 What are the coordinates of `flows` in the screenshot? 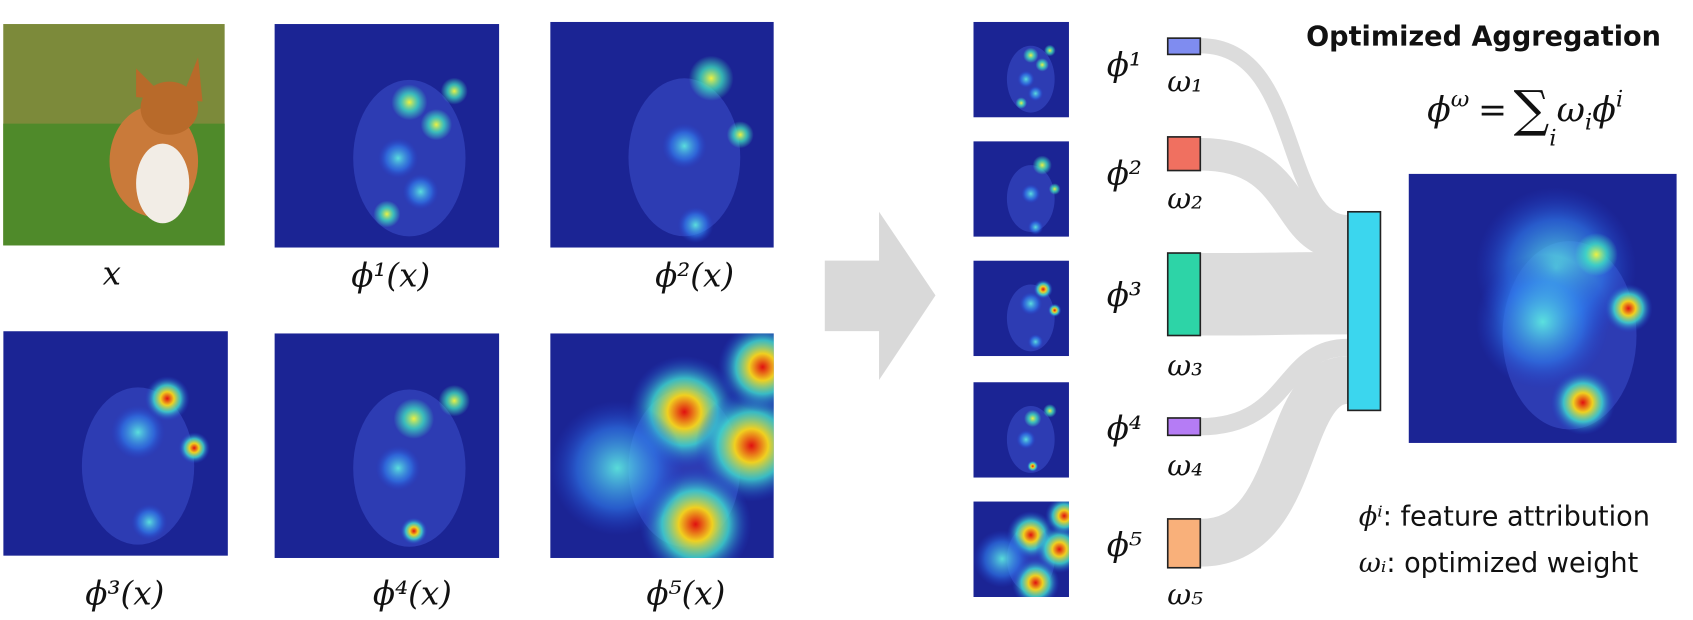 It's located at (1274, 302).